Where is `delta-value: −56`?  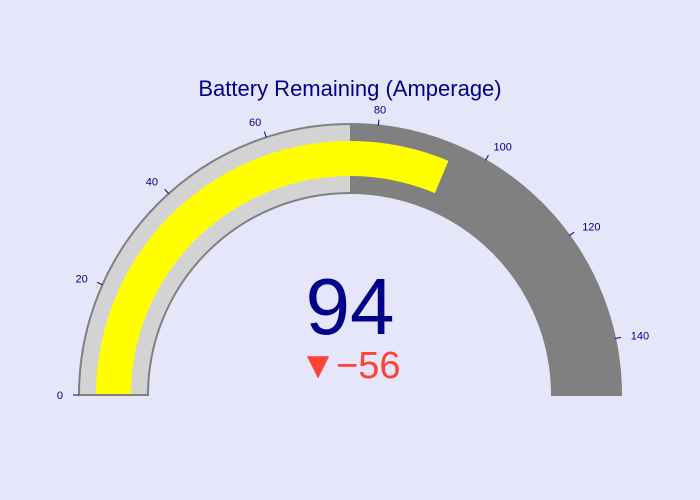
delta-value: −56 is located at coordinates (368, 366).